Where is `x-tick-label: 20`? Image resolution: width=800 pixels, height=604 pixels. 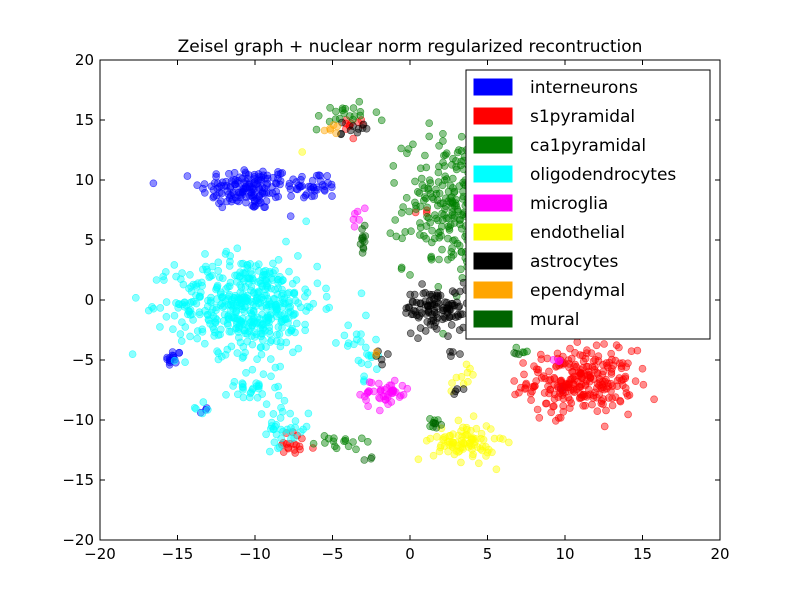 x-tick-label: 20 is located at coordinates (719, 554).